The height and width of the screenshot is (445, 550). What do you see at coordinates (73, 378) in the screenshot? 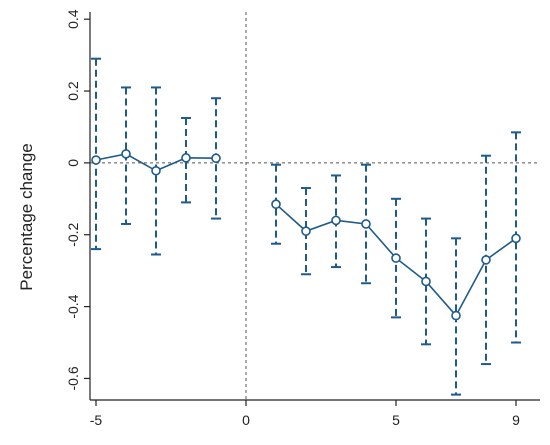
I see `y-tick-label: -0.6` at bounding box center [73, 378].